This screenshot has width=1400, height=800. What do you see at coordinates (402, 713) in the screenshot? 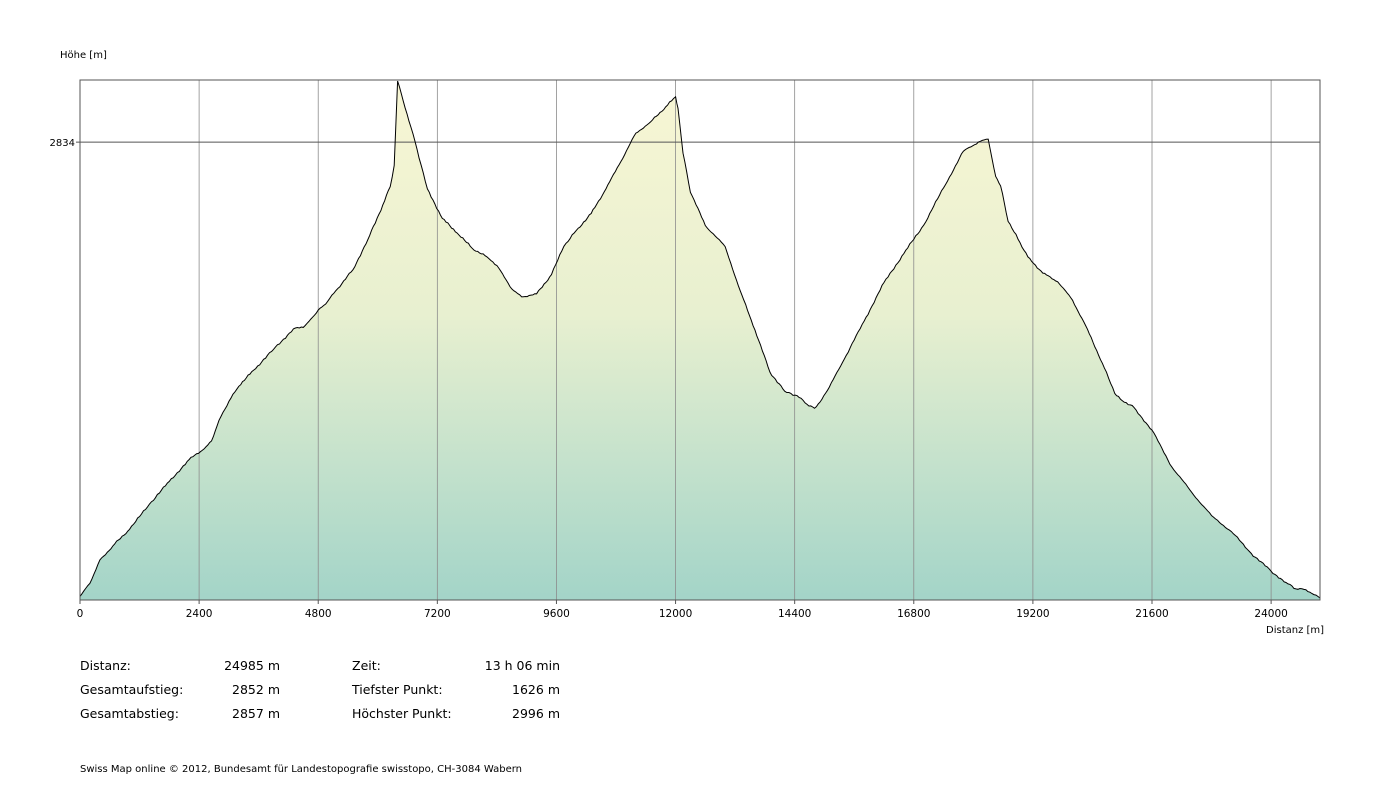
I see `stat-label: Höchster Punkt:` at bounding box center [402, 713].